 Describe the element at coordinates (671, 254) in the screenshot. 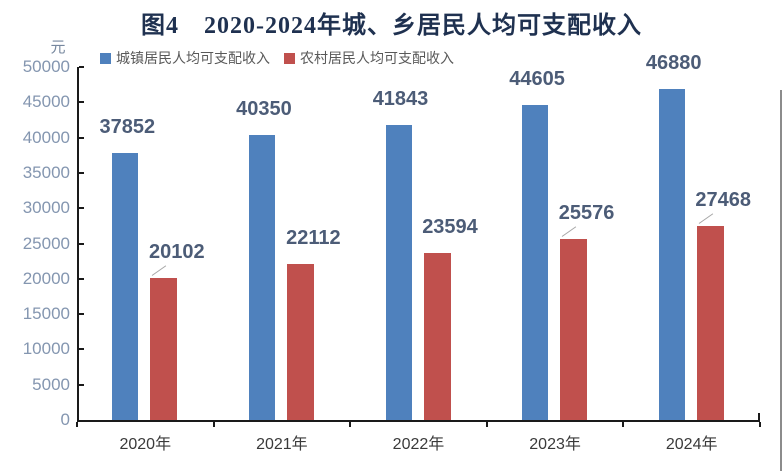

I see `bar-urban-2024年` at that location.